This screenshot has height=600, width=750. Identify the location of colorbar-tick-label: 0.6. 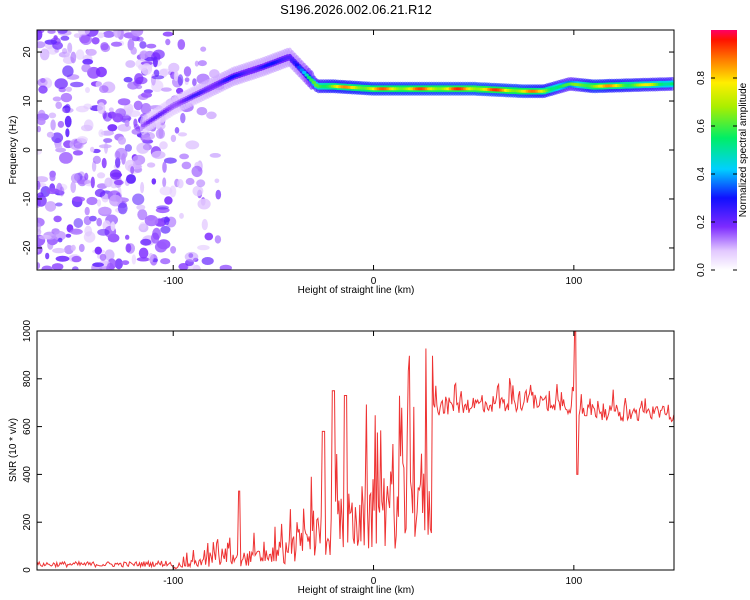
(701, 126).